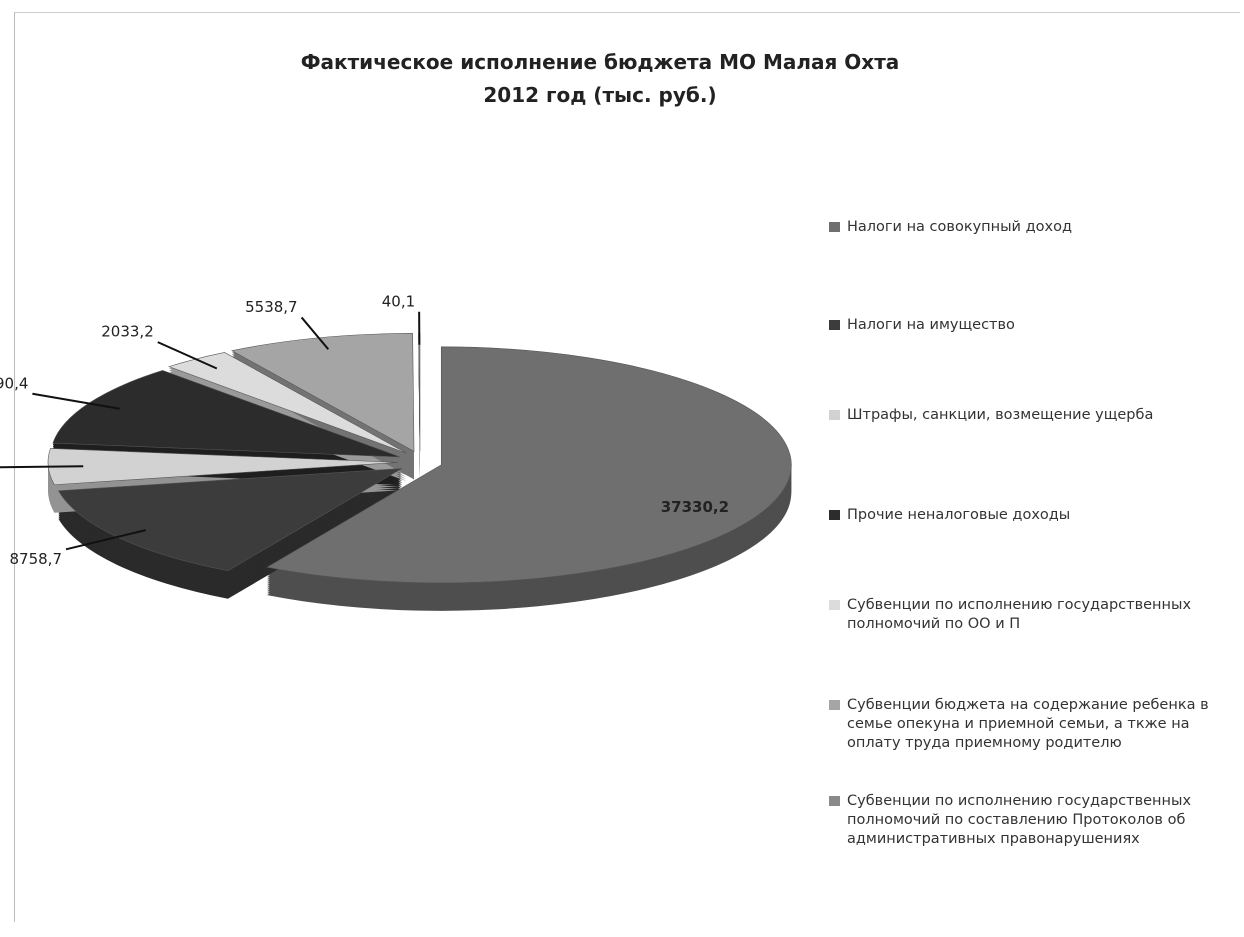  I want to click on legend-label: Прочие неналоговые доходы, so click(959, 515).